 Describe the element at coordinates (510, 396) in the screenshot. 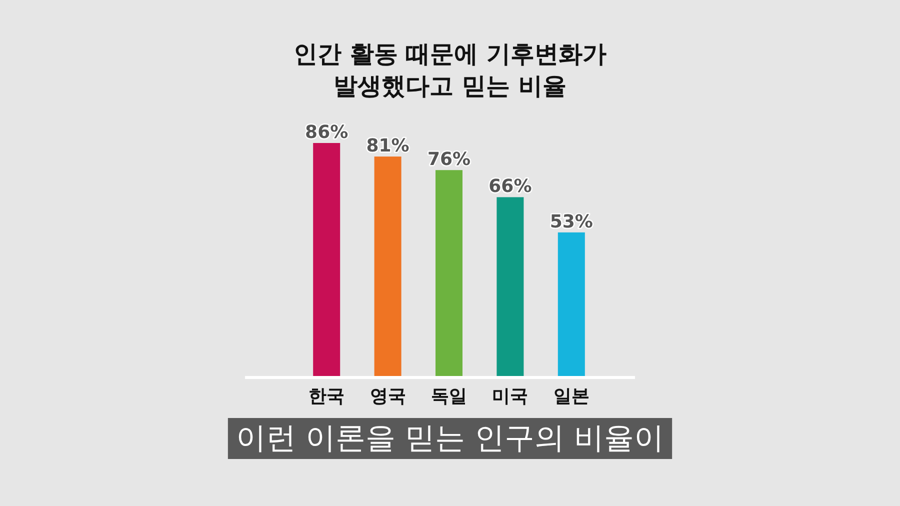

I see `x-tick-label: 미국` at that location.